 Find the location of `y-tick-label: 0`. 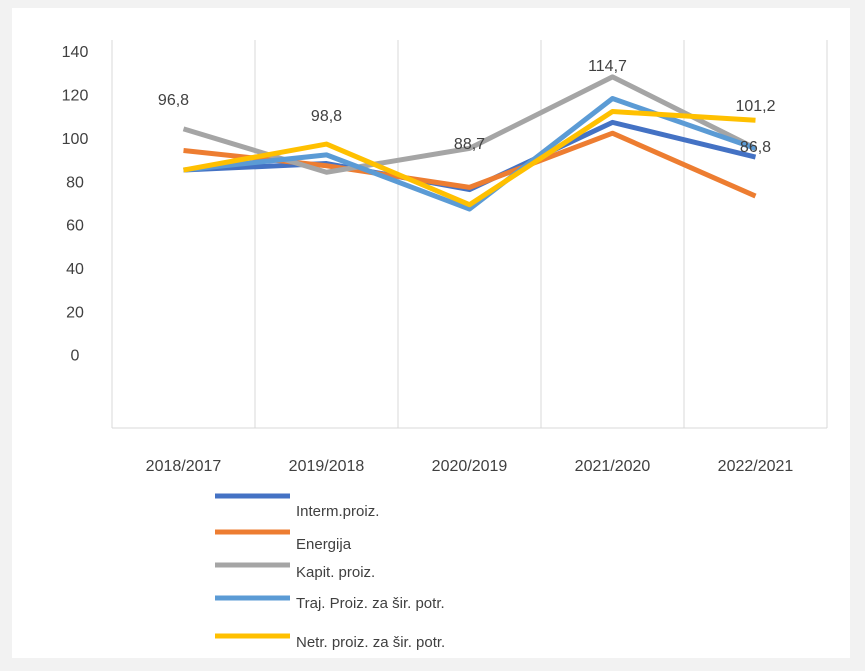

y-tick-label: 0 is located at coordinates (75, 356).